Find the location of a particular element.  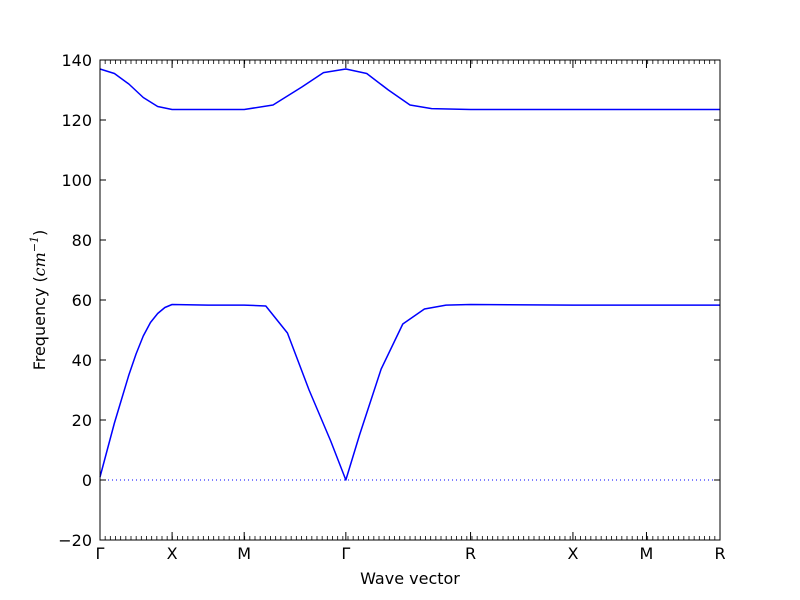

y-tick-label: 120 is located at coordinates (76, 120).